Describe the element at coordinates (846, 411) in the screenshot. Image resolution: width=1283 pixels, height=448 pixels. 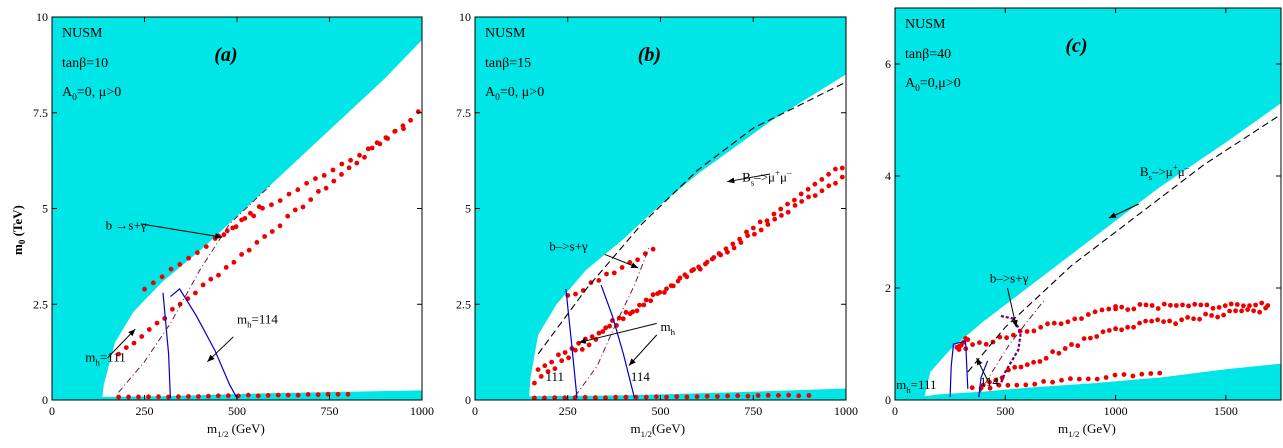
I see `x-tick-label: 1000` at that location.